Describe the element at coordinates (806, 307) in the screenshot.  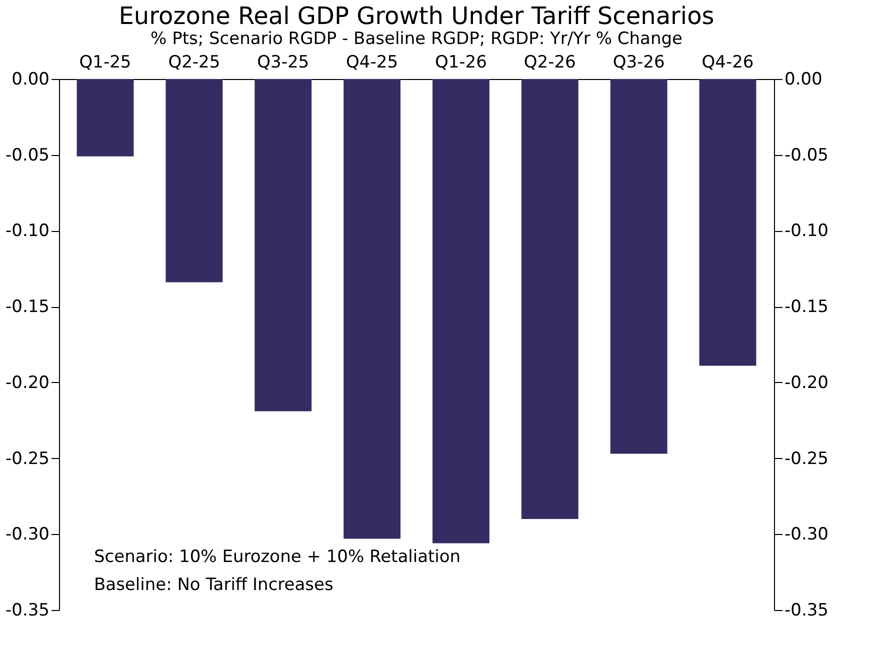
I see `y2-tick-label: -0.15` at that location.